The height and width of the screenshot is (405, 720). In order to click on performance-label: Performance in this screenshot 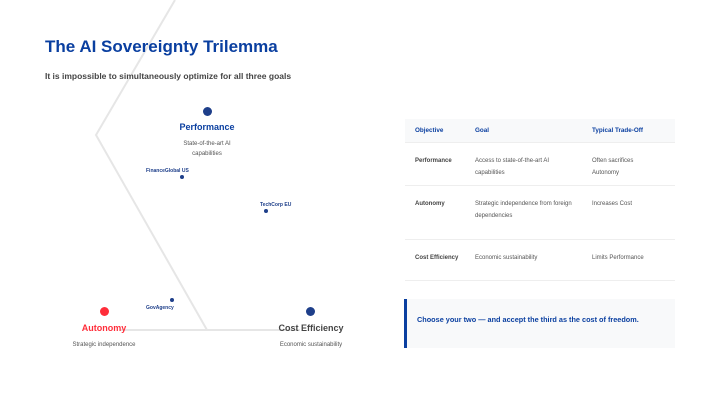, I will do `click(207, 127)`.